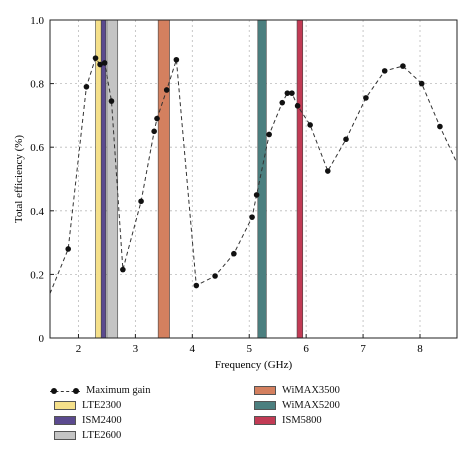 This screenshot has height=450, width=474. Describe the element at coordinates (193, 349) in the screenshot. I see `x-tick-label: 4` at that location.